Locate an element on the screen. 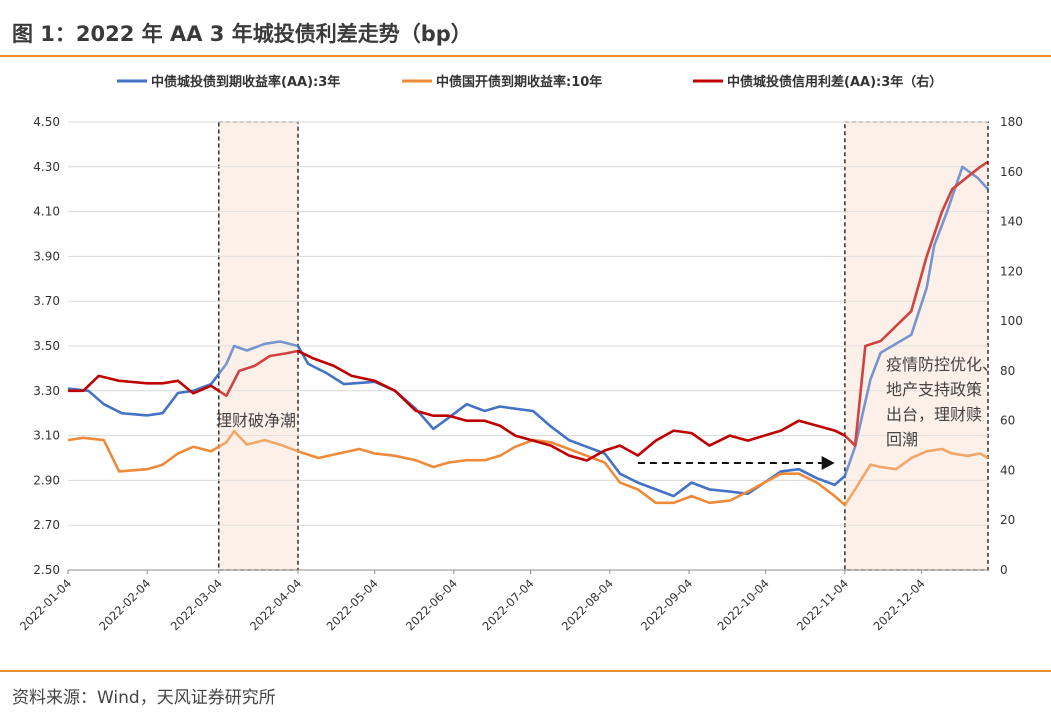 This screenshot has width=1051, height=714. x-tick-label: 2022-01-04 is located at coordinates (45, 604).